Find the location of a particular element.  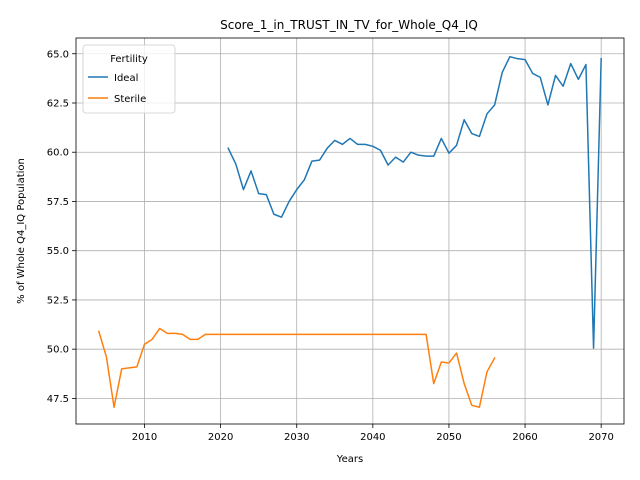

legend-entry-sterile: Sterile is located at coordinates (130, 99).